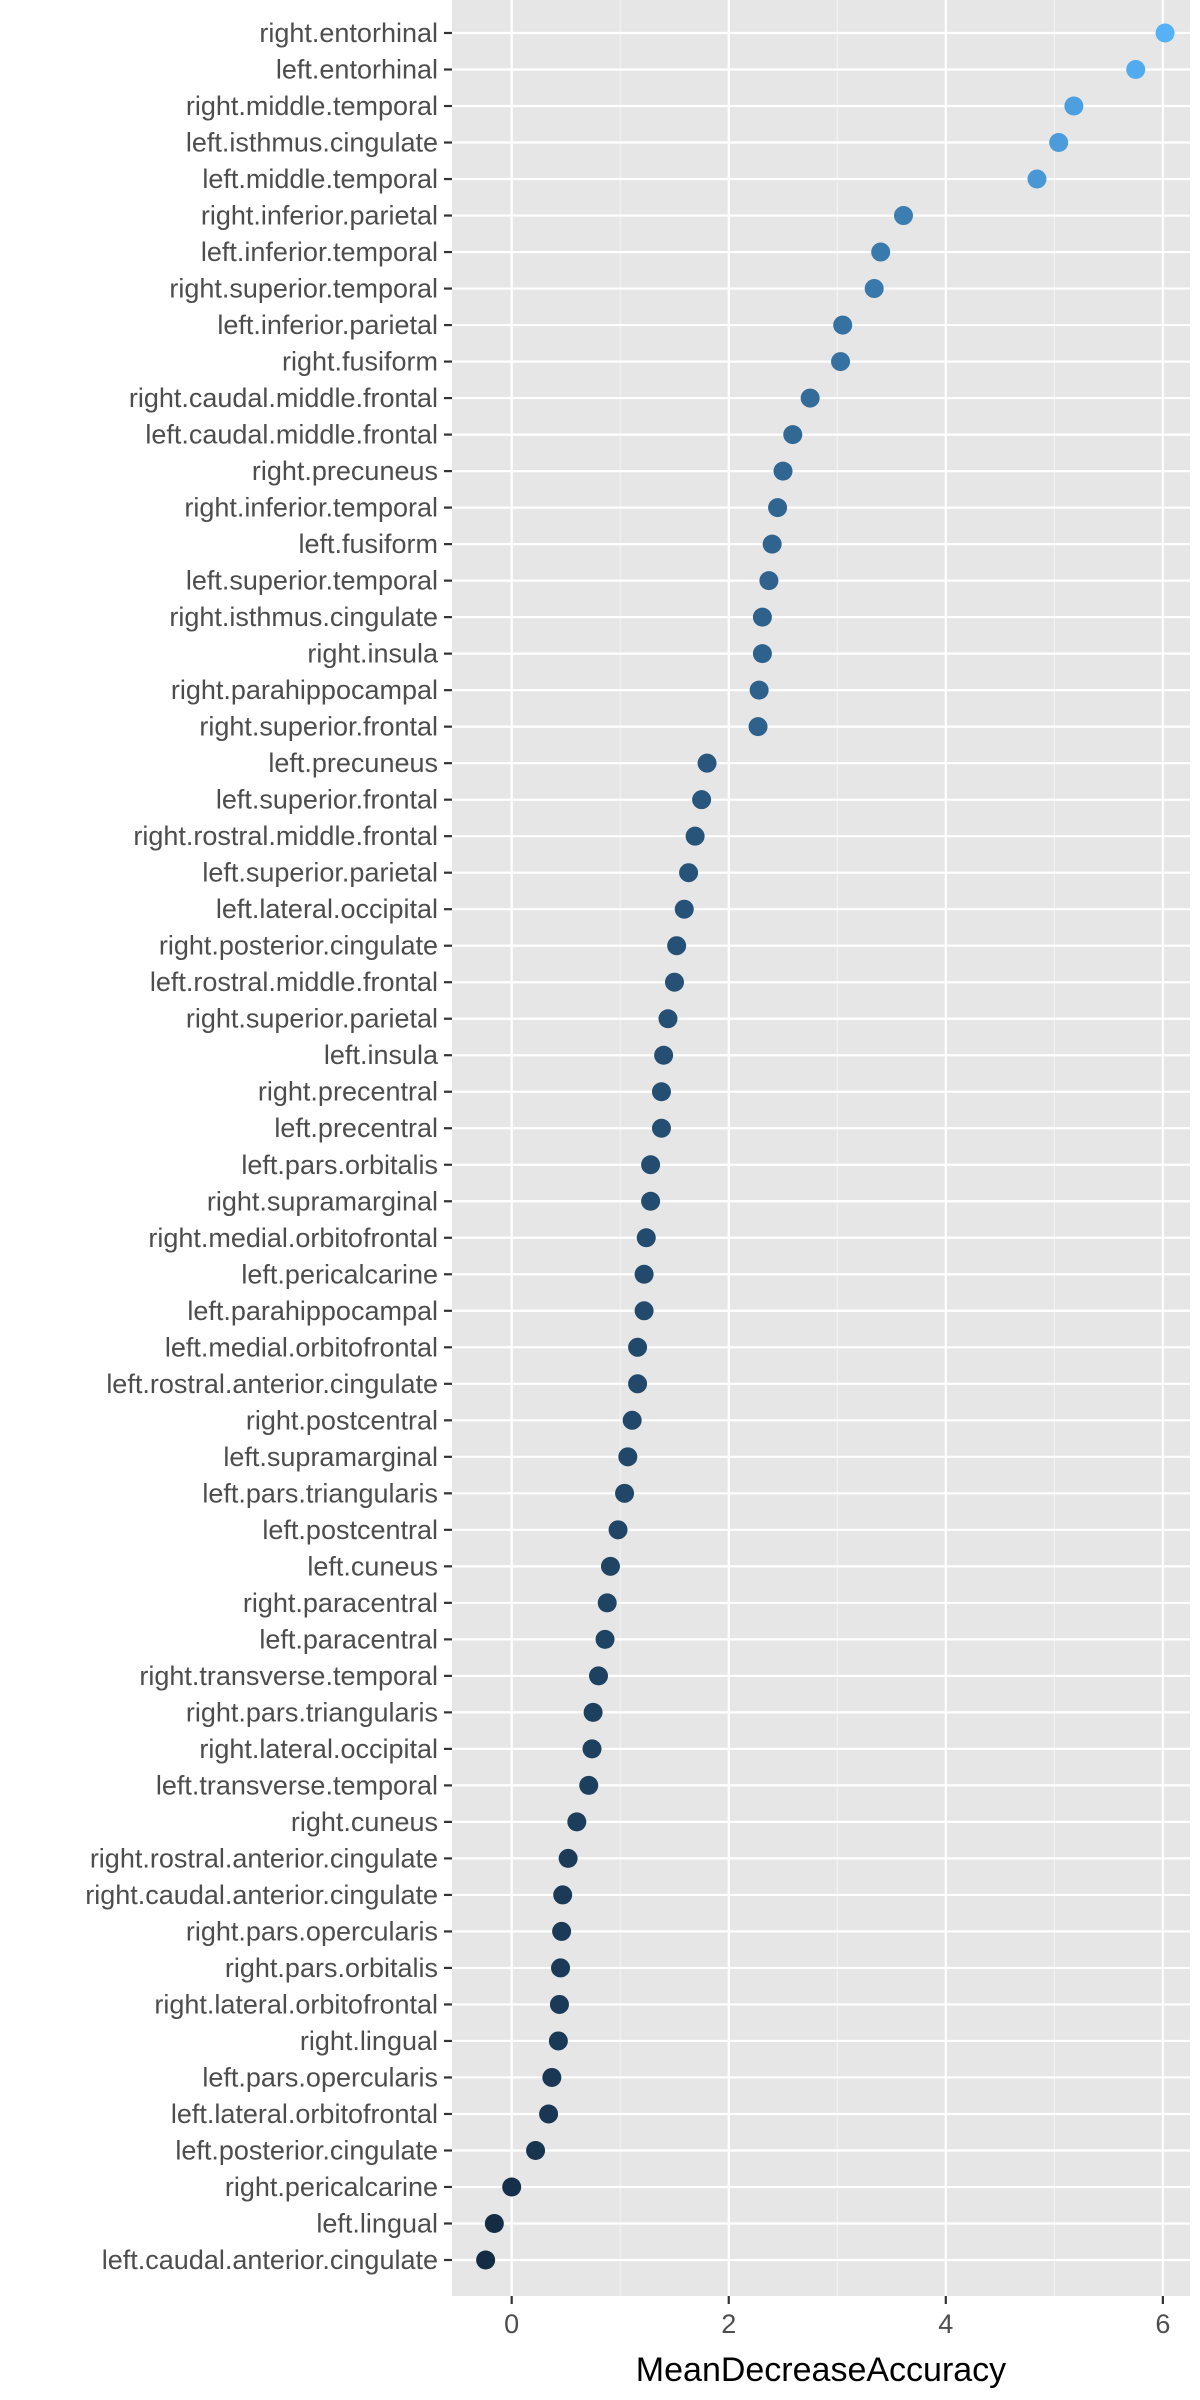 The width and height of the screenshot is (1200, 2400). I want to click on y-tick-label: left.pars.opercularis, so click(320, 2077).